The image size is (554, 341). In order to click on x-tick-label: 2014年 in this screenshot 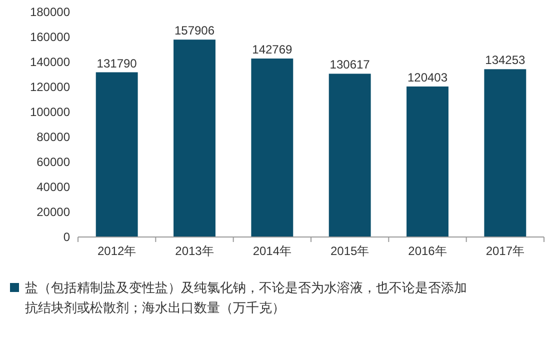, I will do `click(272, 251)`.